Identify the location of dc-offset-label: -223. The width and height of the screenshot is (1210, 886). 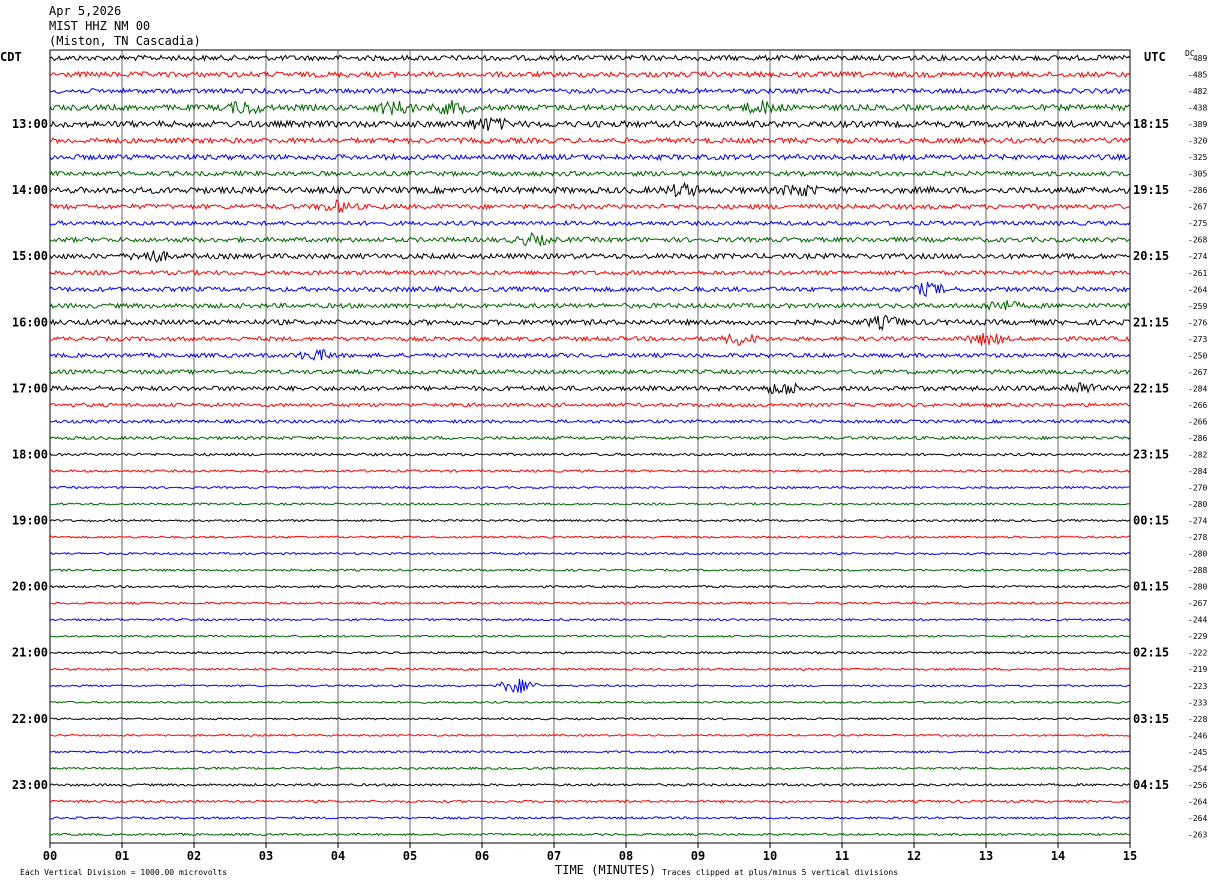
(1197, 686).